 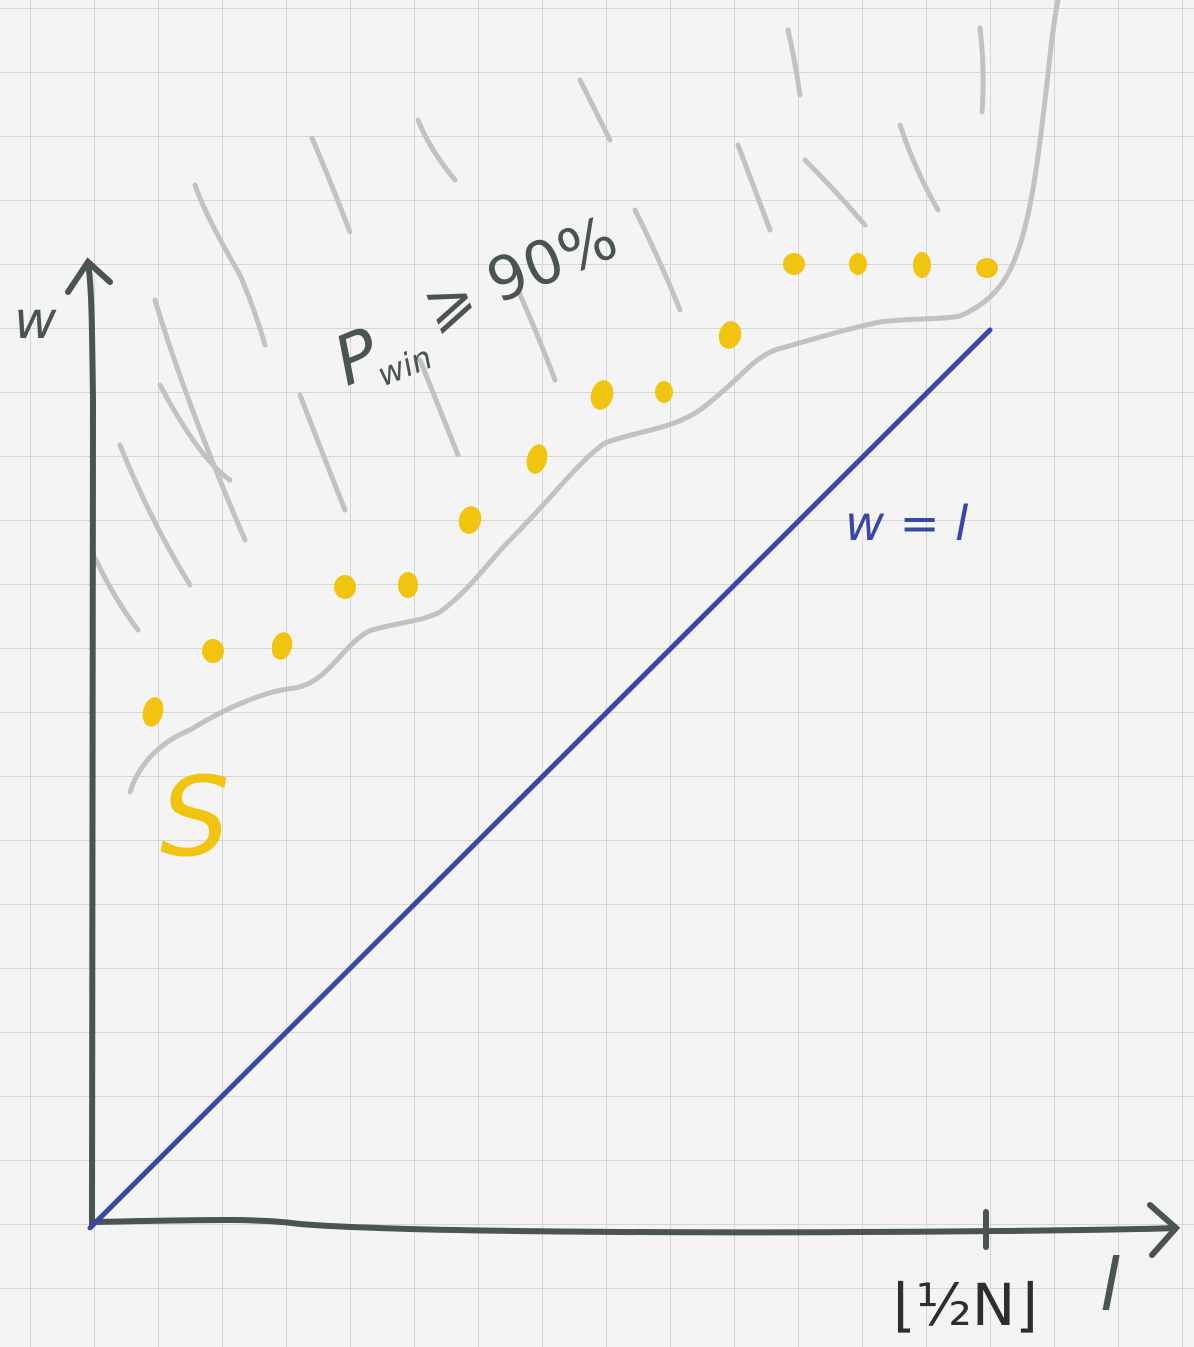 What do you see at coordinates (89, 276) in the screenshot?
I see `y-axis-arrow` at bounding box center [89, 276].